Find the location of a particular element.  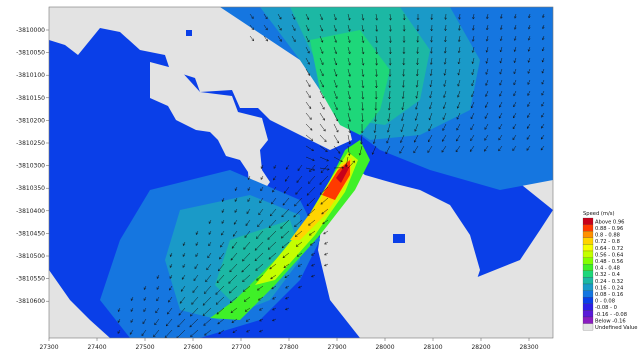

legend-label: -0.08 - 0 is located at coordinates (606, 308).